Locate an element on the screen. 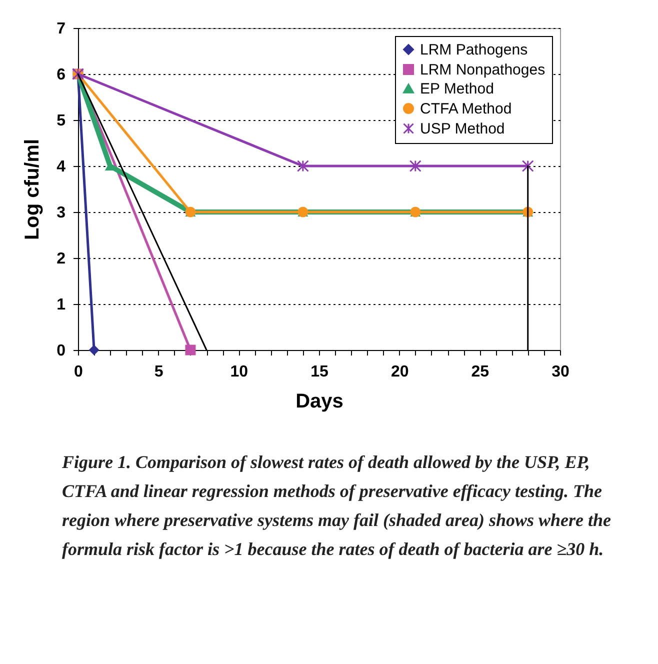 The width and height of the screenshot is (658, 664). y-tick-label: 0 is located at coordinates (61, 351).